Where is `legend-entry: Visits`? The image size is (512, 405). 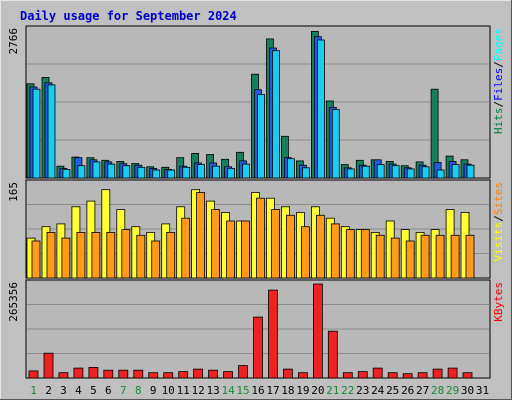
legend-entry: Visits is located at coordinates (498, 242).